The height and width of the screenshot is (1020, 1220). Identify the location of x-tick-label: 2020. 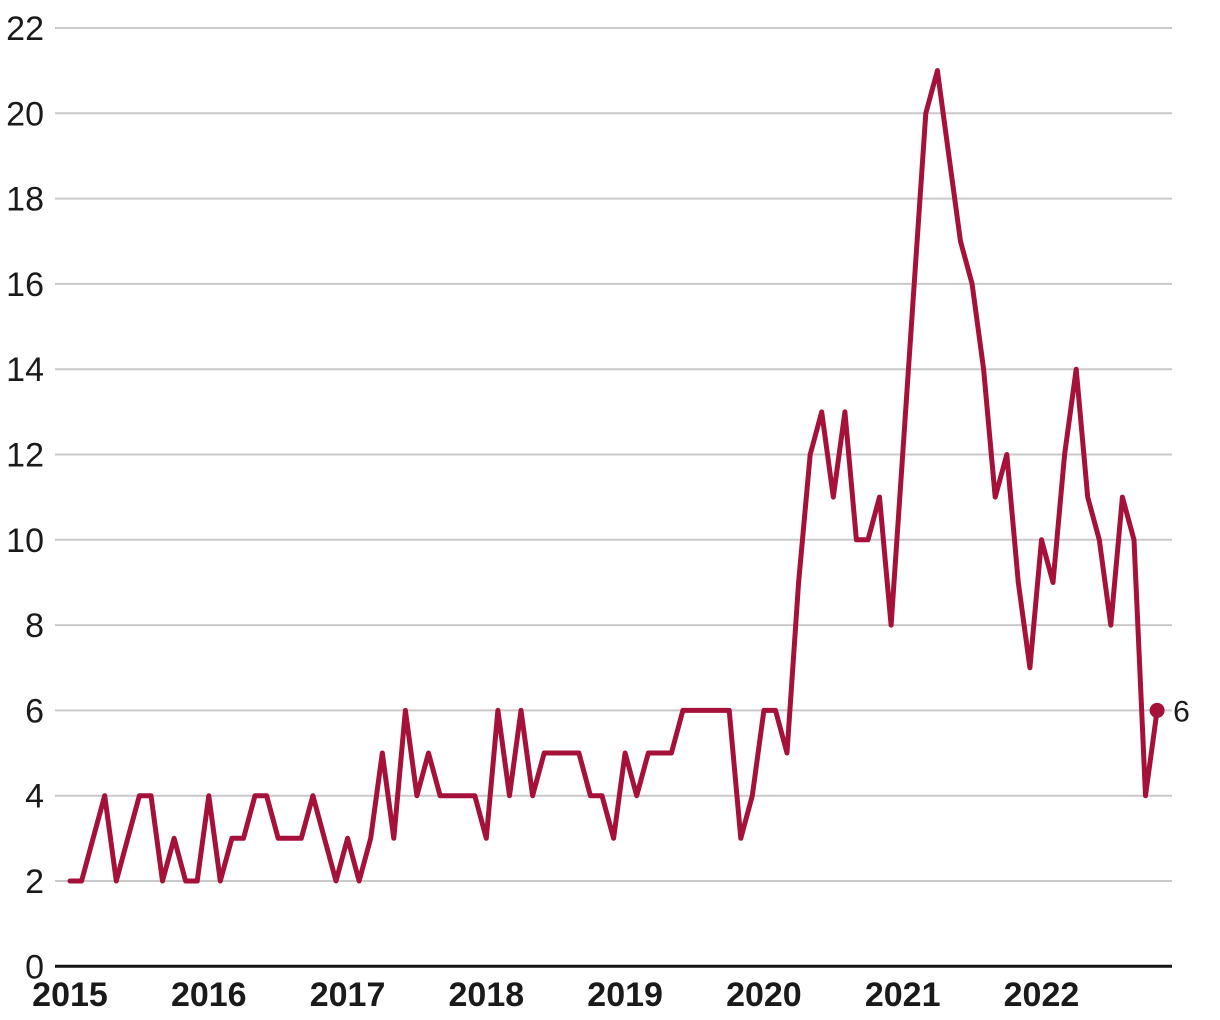
(764, 995).